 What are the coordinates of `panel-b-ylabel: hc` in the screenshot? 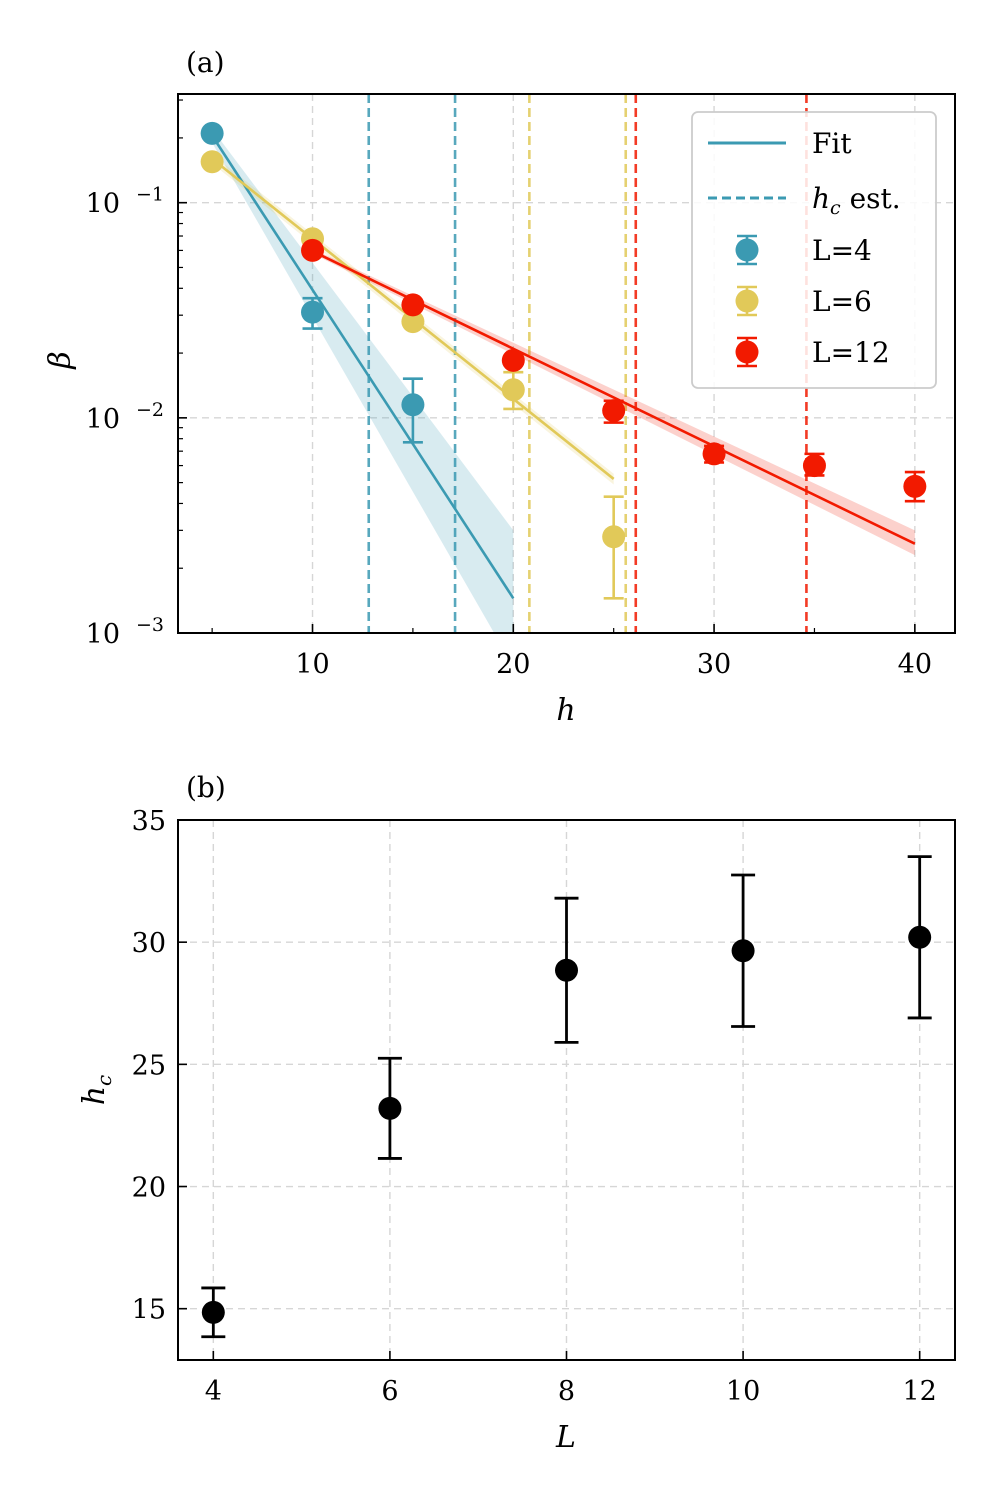 It's located at (96, 1090).